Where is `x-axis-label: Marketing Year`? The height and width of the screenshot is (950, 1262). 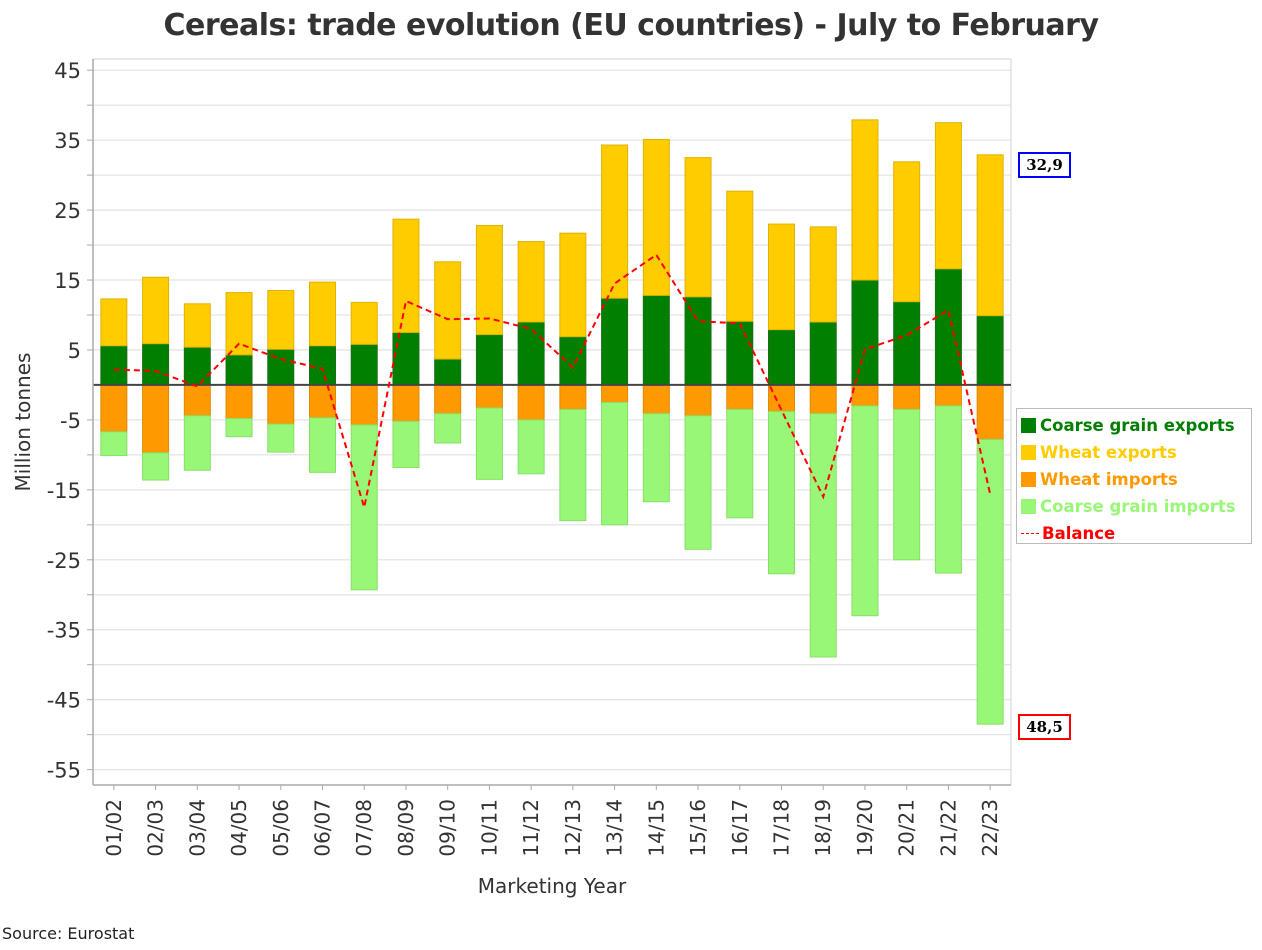
x-axis-label: Marketing Year is located at coordinates (552, 886).